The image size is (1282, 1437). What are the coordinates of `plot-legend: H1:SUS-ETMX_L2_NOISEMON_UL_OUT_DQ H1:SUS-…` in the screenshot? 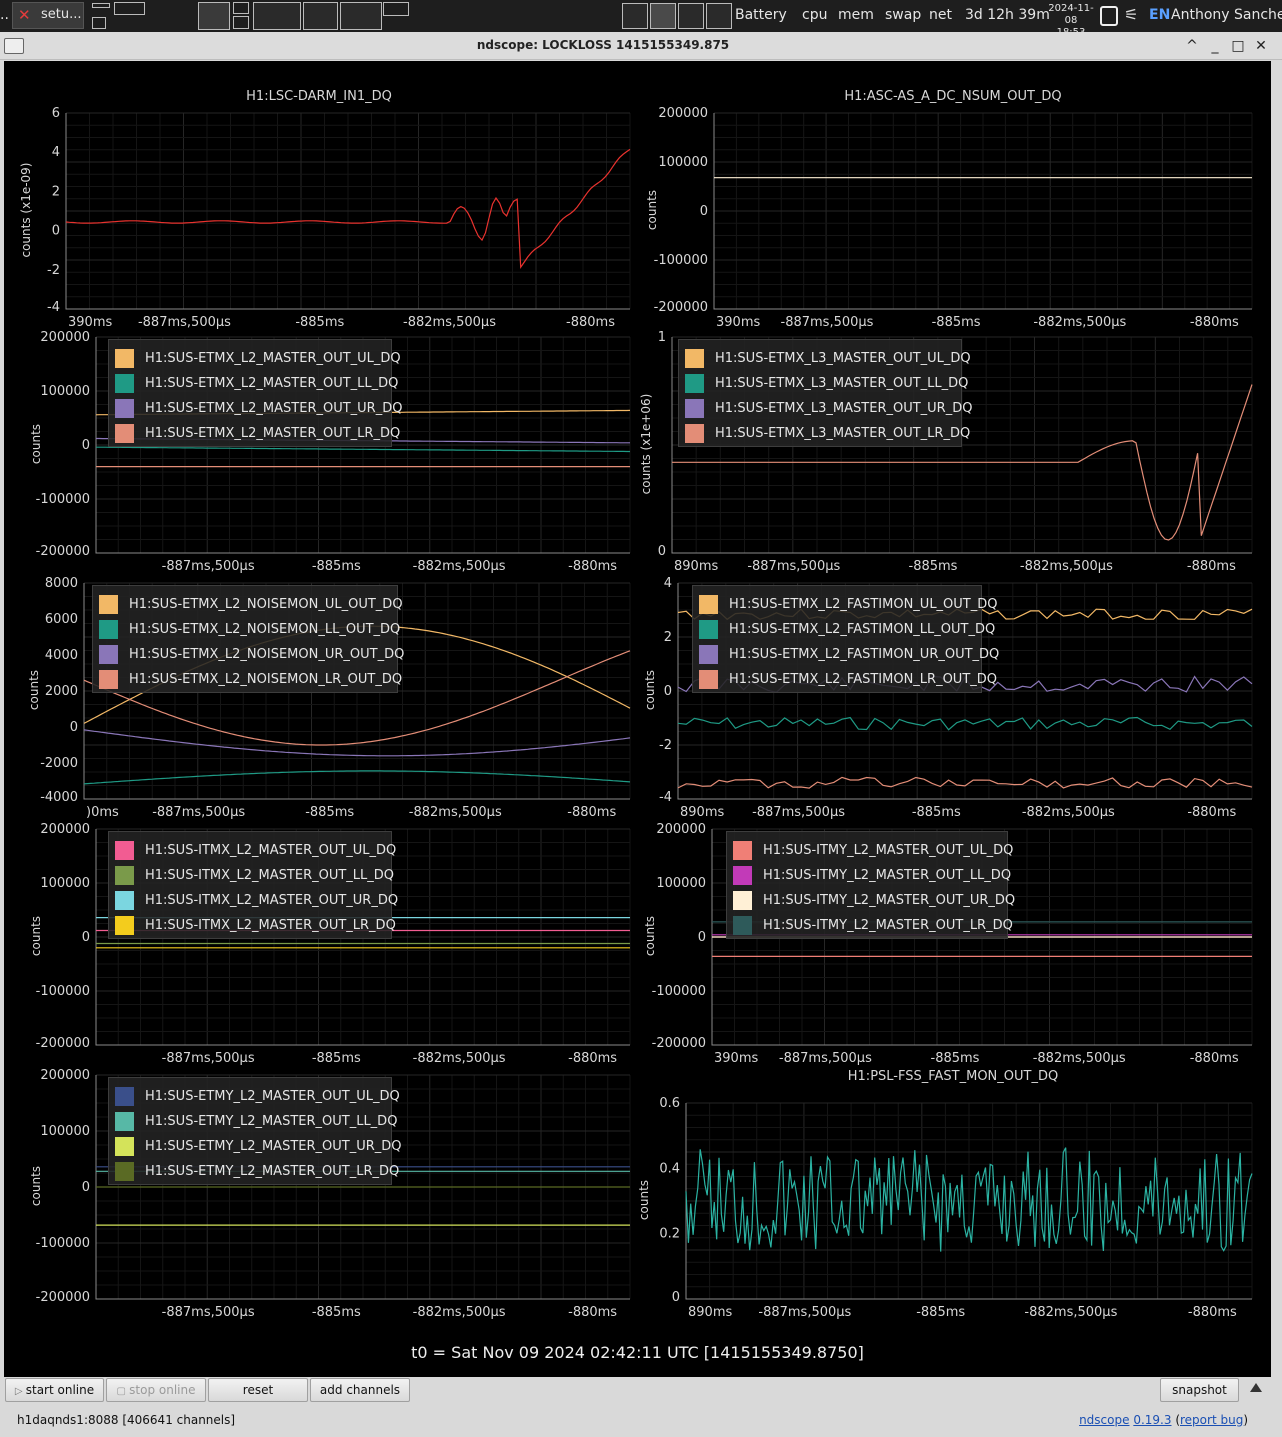 It's located at (248, 639).